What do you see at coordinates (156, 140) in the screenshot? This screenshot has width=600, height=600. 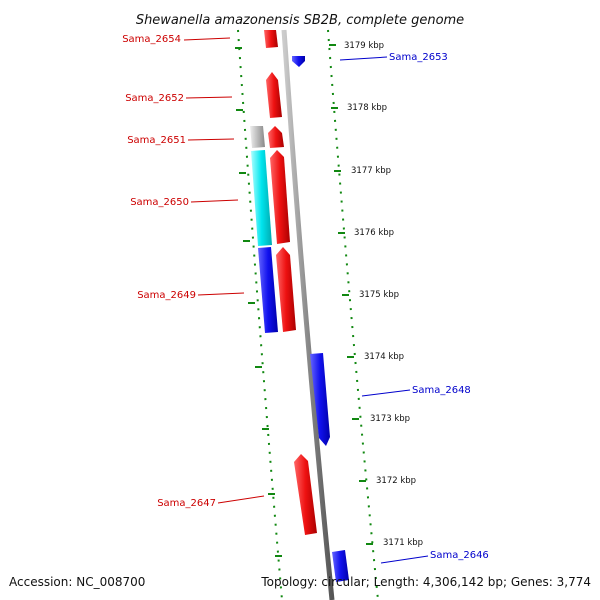 I see `gene-label-sama-2651: Sama_2651` at bounding box center [156, 140].